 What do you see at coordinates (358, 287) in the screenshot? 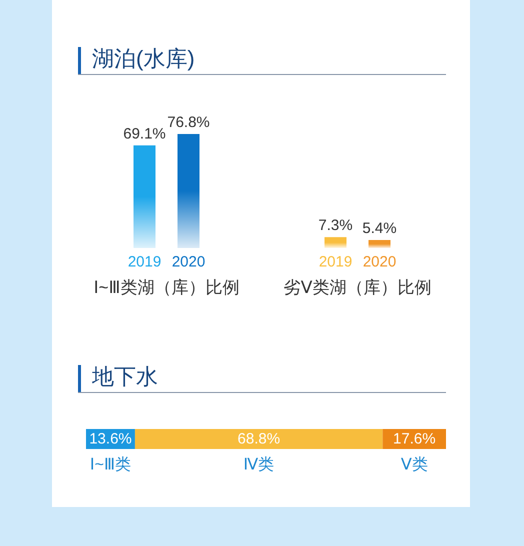
I see `x-tick-label: 劣Ⅴ类湖（库）比例` at bounding box center [358, 287].